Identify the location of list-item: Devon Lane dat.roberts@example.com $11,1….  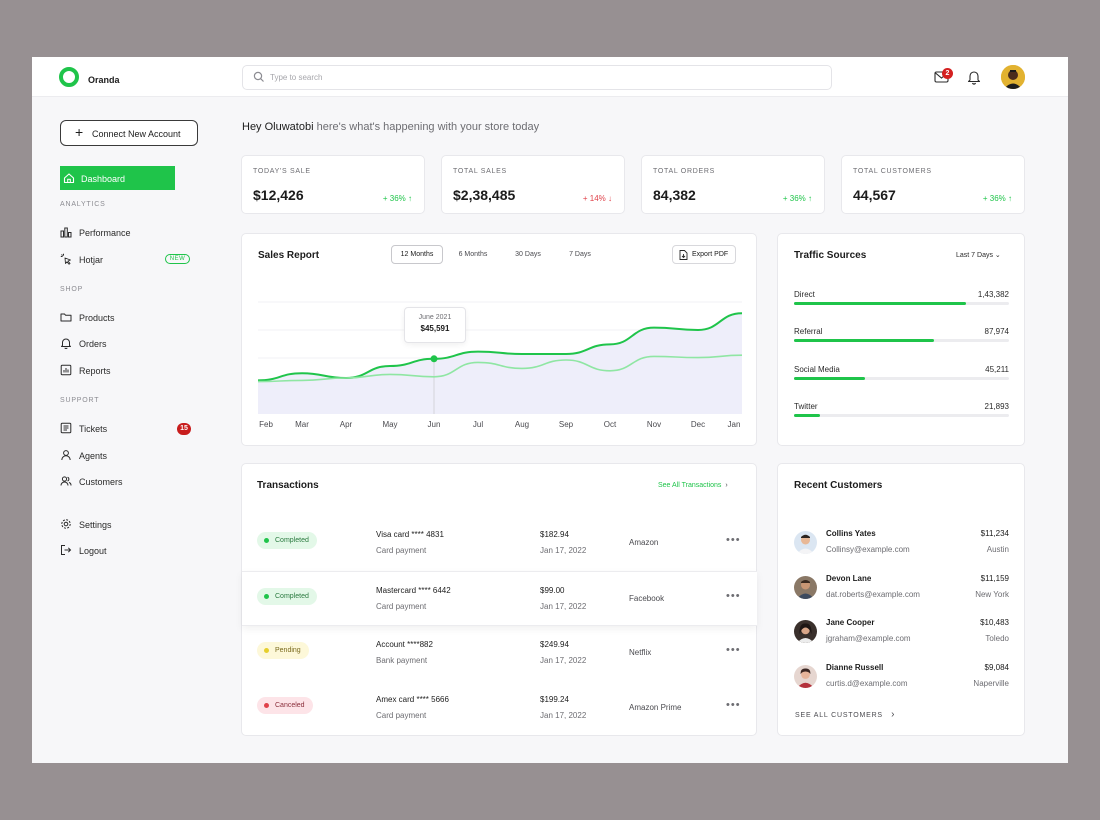
(901, 591).